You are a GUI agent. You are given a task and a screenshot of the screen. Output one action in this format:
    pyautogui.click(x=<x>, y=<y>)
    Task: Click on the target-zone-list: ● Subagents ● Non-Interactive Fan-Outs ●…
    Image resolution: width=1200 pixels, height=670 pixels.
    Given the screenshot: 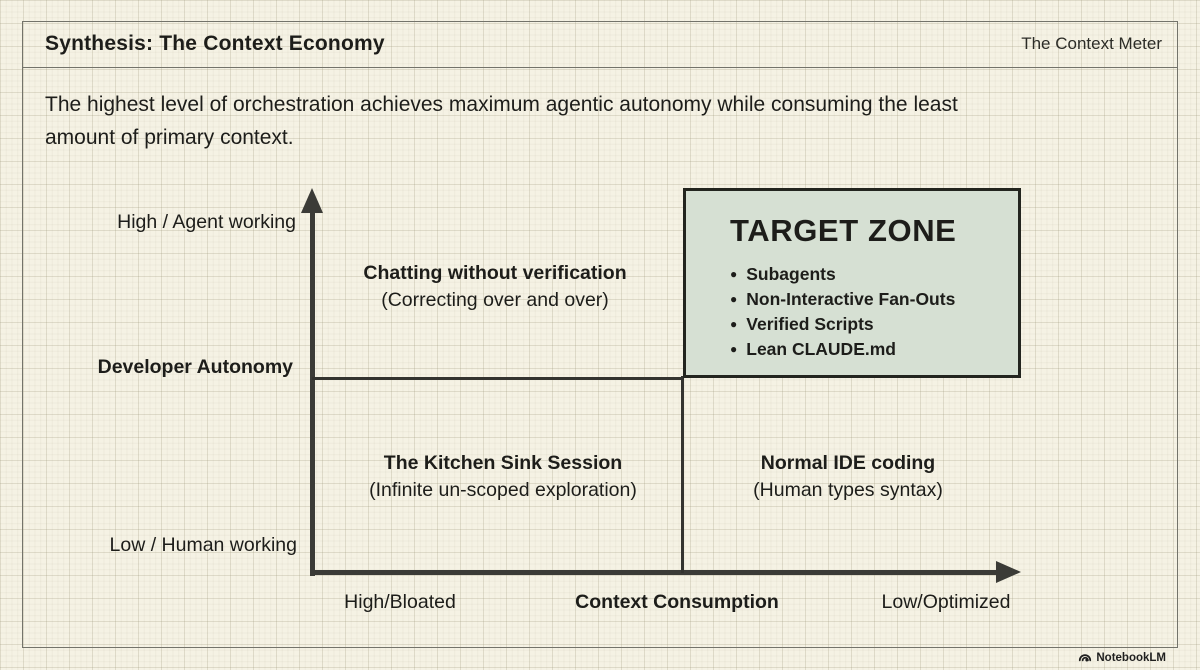 What is the action you would take?
    pyautogui.click(x=869, y=312)
    